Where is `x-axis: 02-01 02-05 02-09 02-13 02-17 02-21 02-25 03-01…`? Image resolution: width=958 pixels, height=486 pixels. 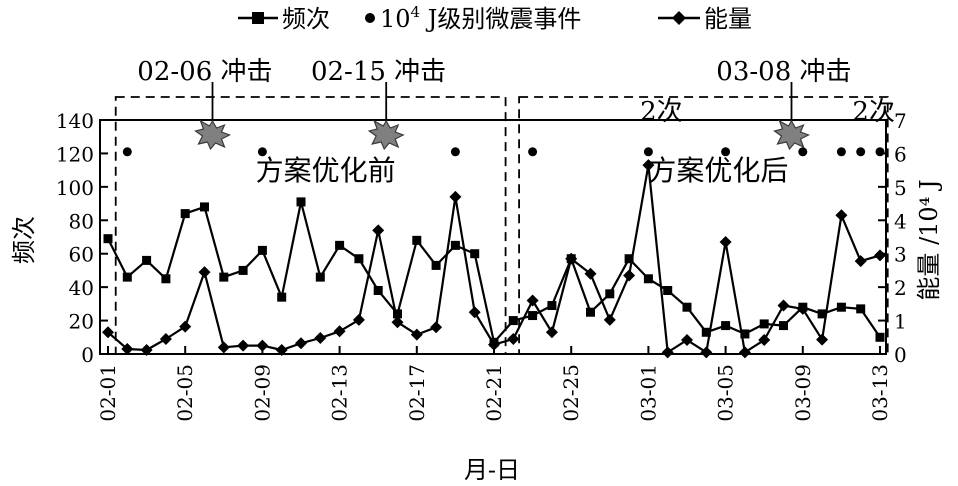
x-axis: 02-01 02-05 02-09 02-13 02-17 02-21 02-25 03-01… is located at coordinates (494, 384).